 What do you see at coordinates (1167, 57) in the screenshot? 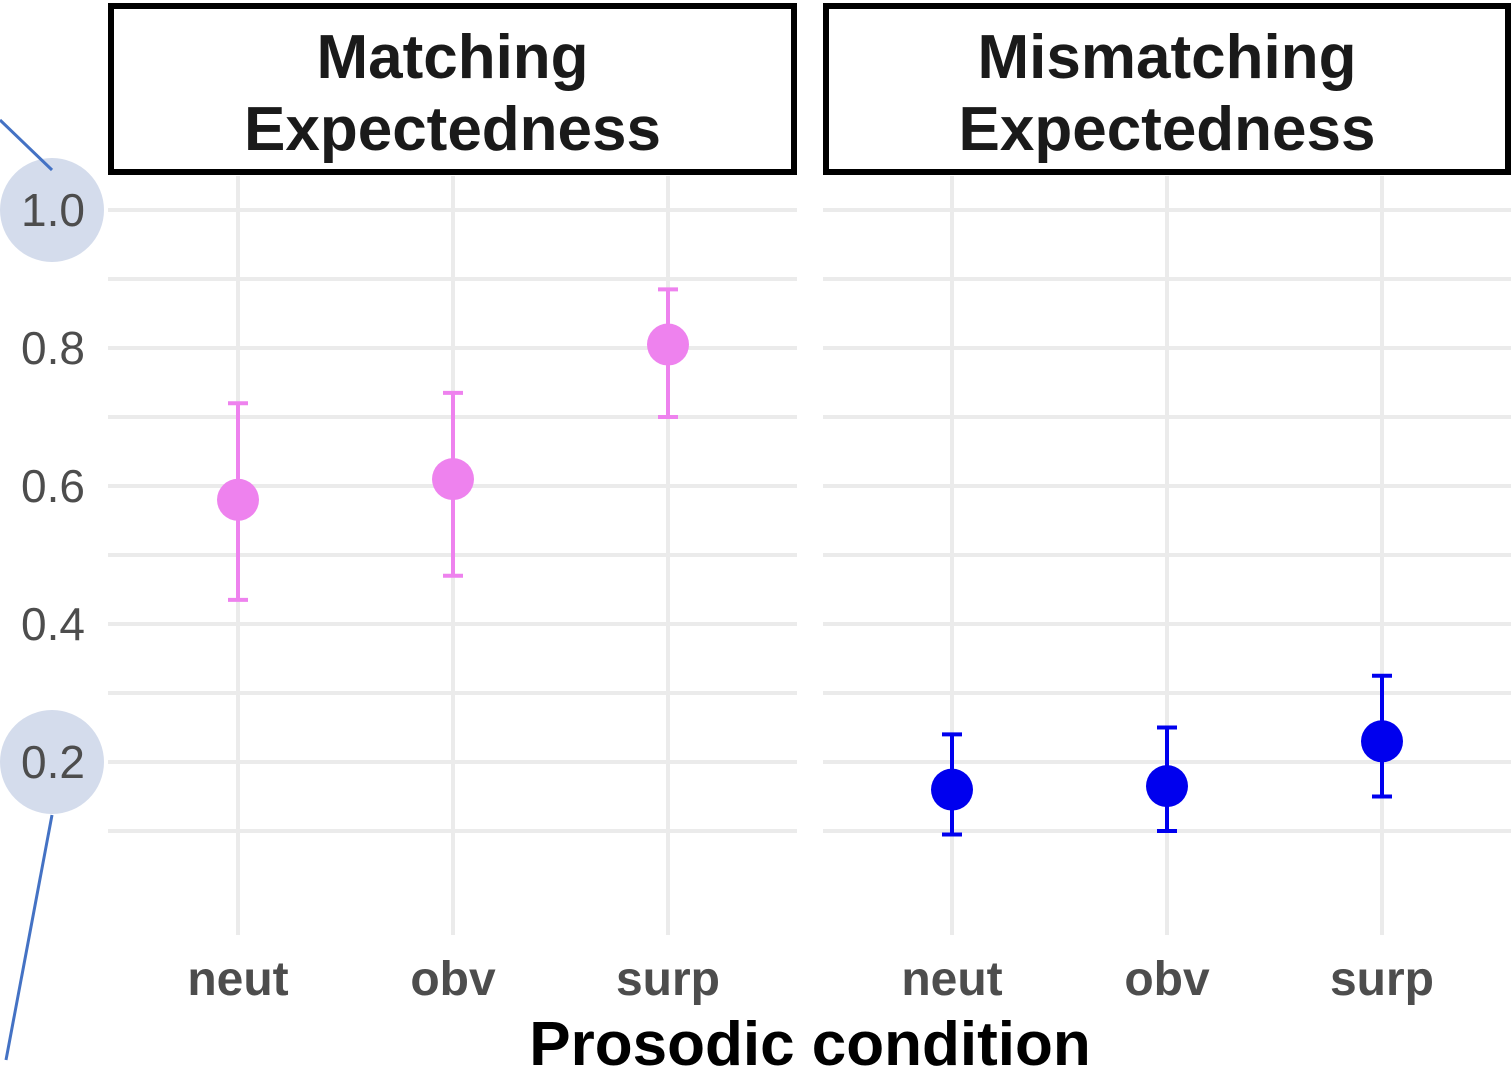
I see `facet-strip-title: Mismatching` at bounding box center [1167, 57].